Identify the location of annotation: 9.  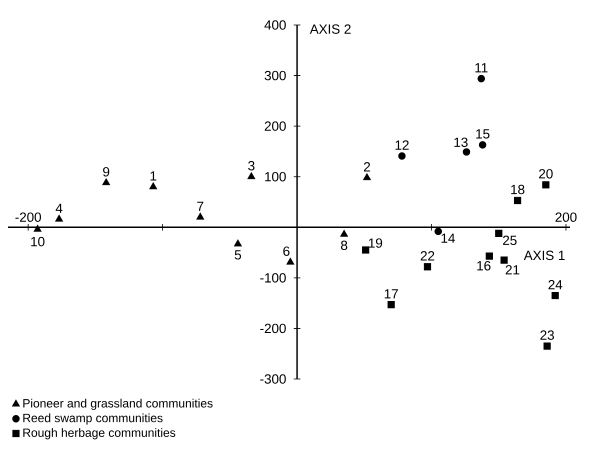
(106, 172).